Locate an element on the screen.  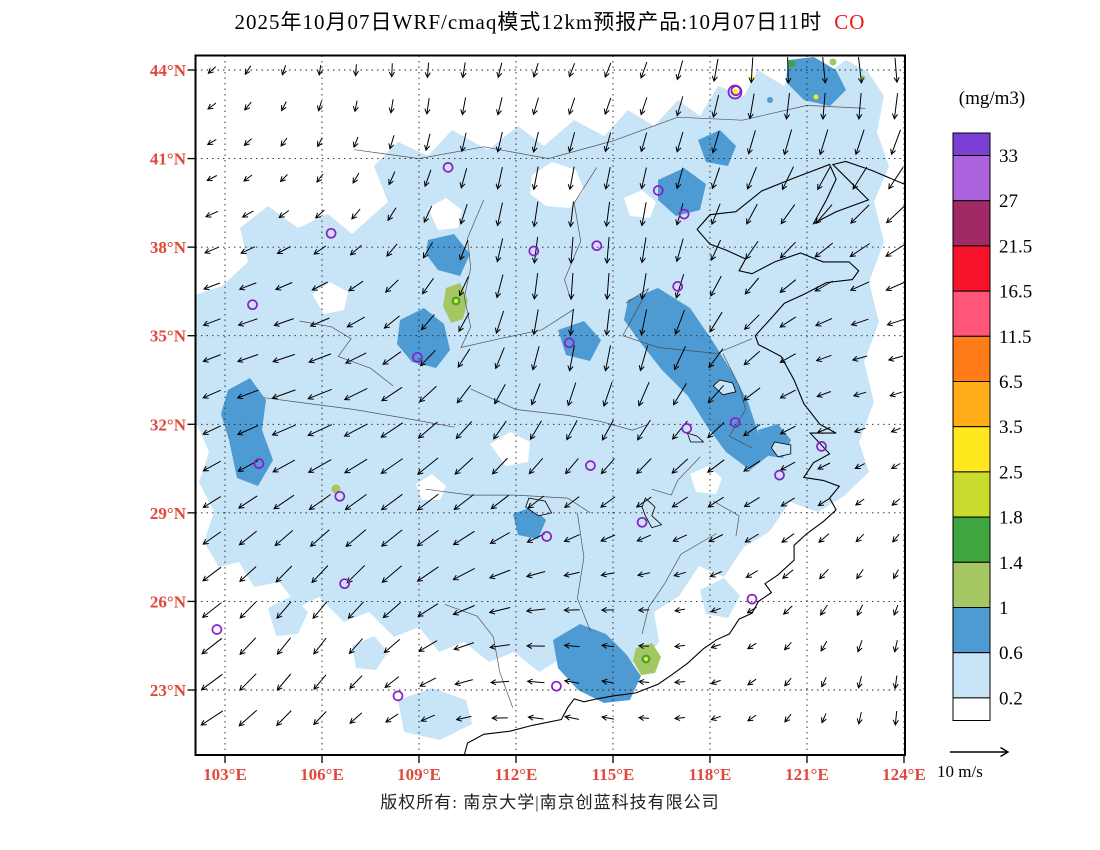
copyright-footer: 版权所有: 南京大学|南京创蓝科技有限公司 is located at coordinates (550, 802).